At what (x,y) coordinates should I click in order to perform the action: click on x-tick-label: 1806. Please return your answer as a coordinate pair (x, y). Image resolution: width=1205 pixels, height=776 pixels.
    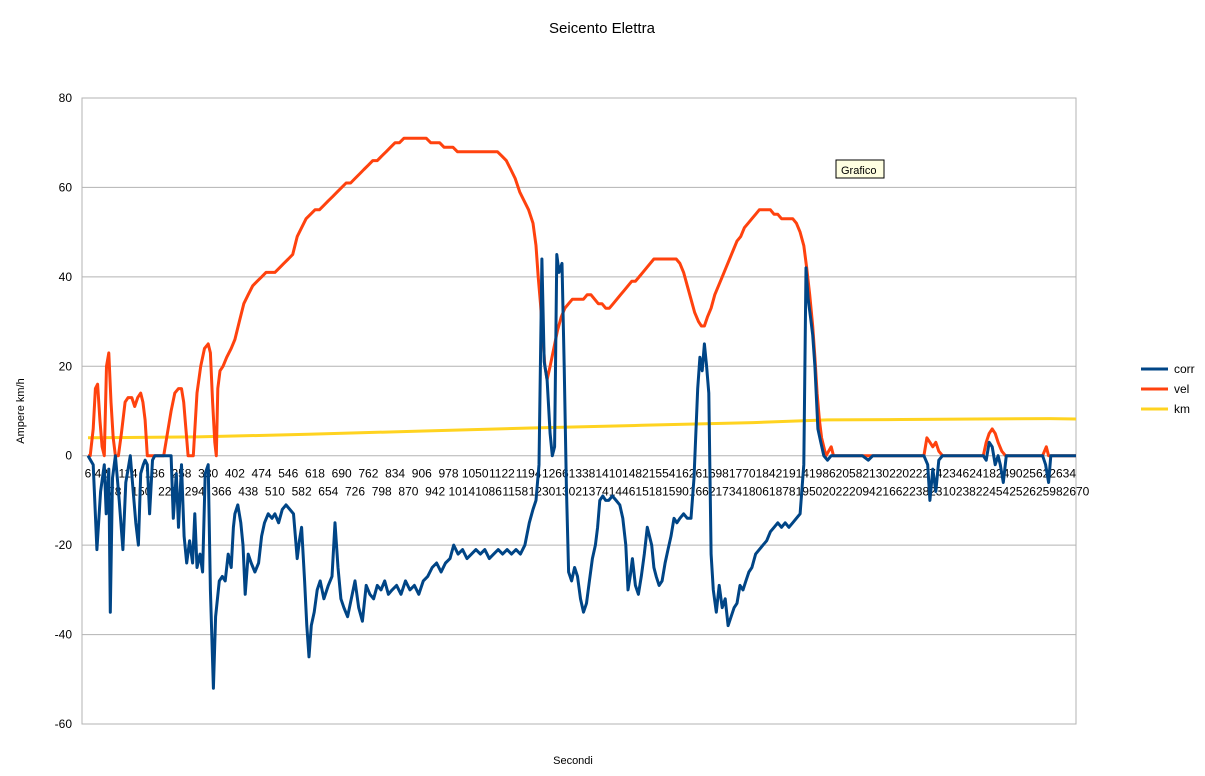
    Looking at the image, I should click on (755, 492).